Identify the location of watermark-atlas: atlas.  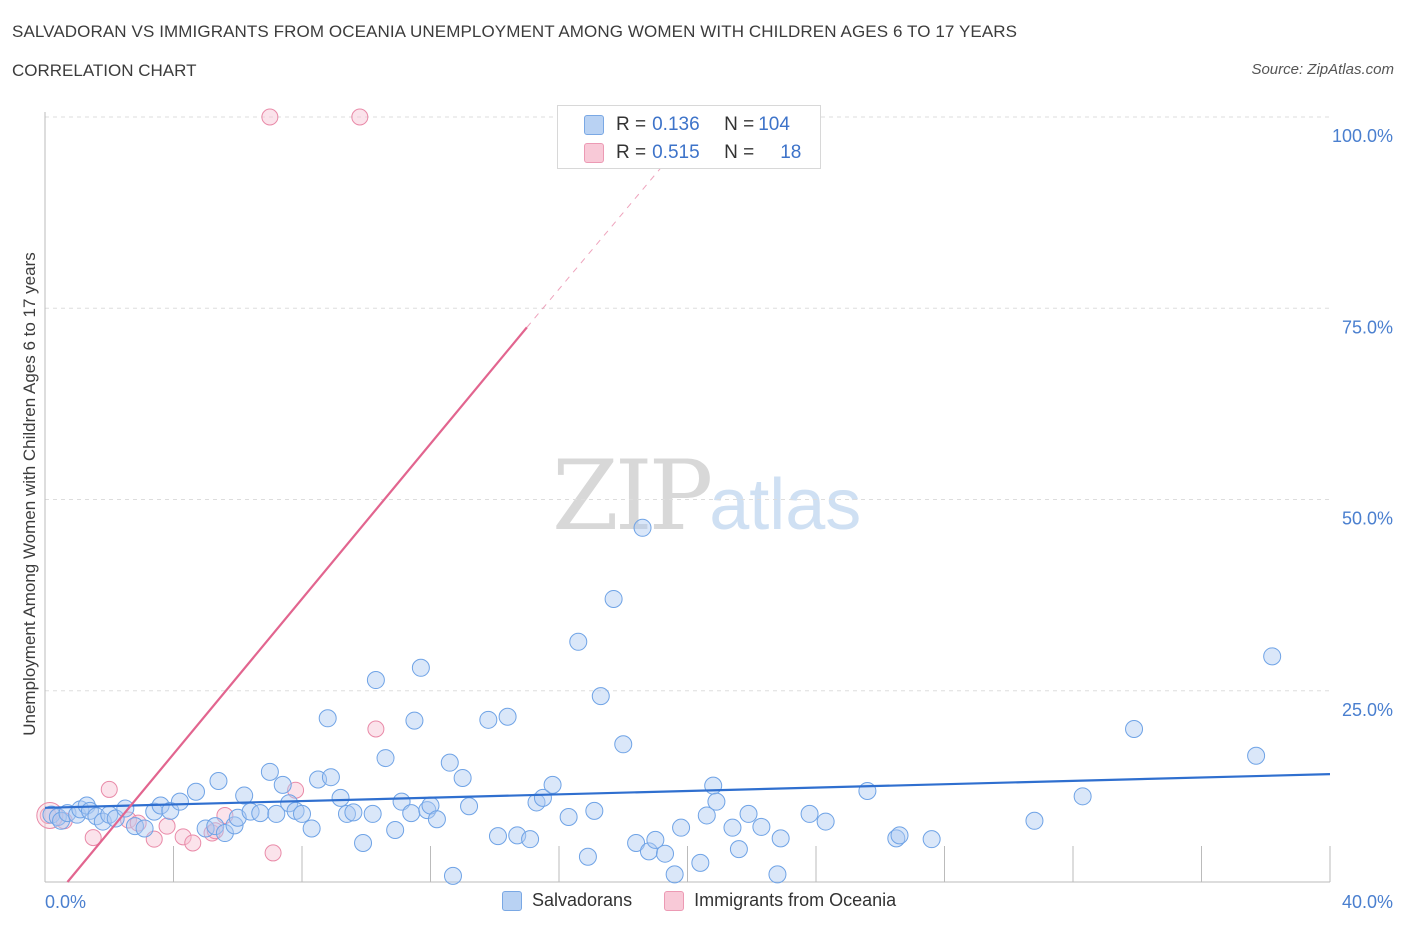
(785, 505).